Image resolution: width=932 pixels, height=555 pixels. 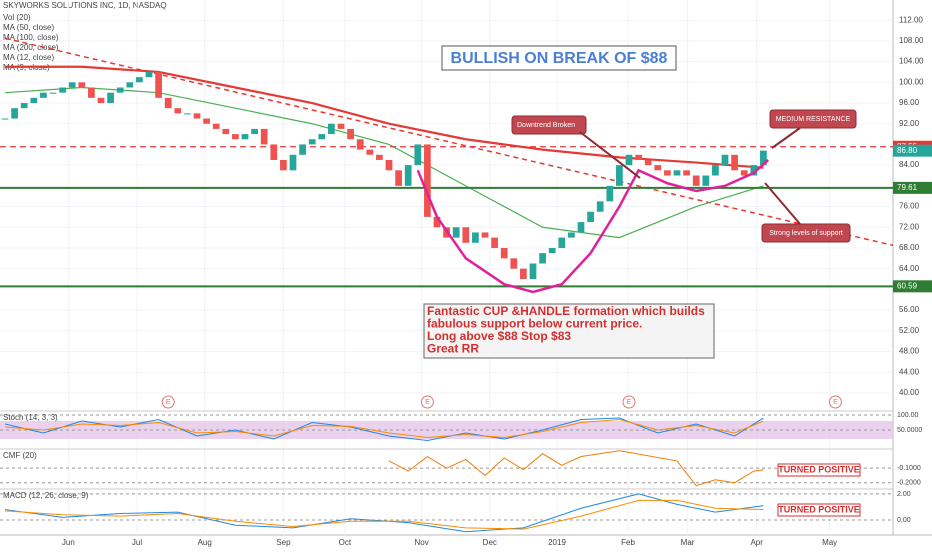 What do you see at coordinates (911, 19) in the screenshot?
I see `y-tick-label: 112.00` at bounding box center [911, 19].